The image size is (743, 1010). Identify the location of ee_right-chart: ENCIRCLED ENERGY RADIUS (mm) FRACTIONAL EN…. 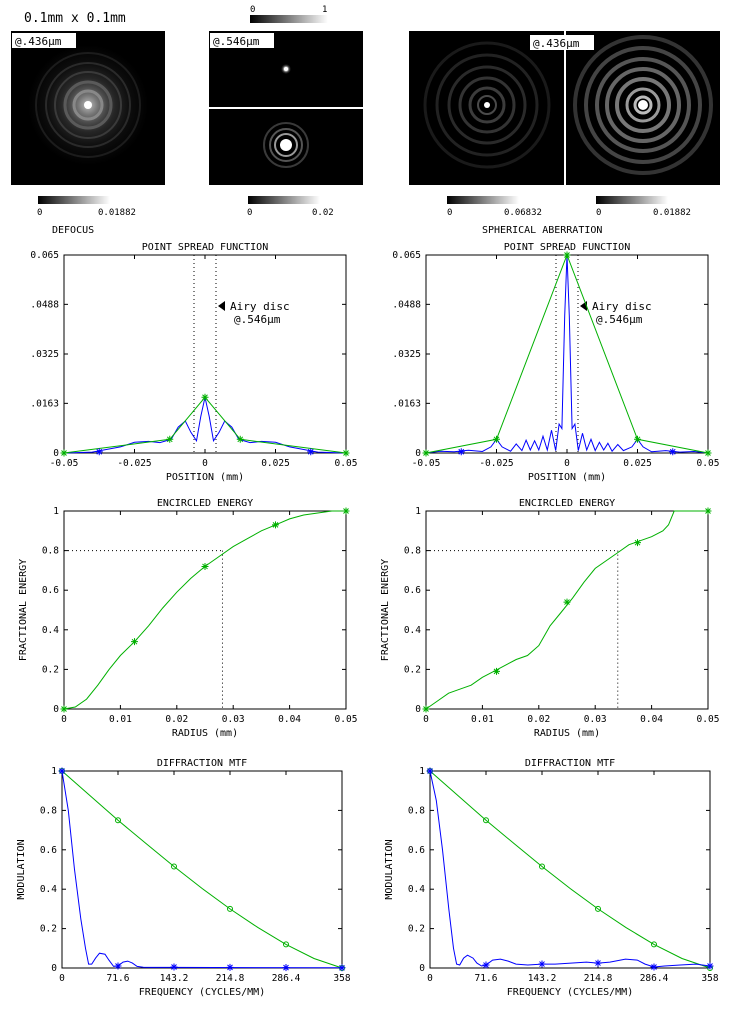
(549, 618).